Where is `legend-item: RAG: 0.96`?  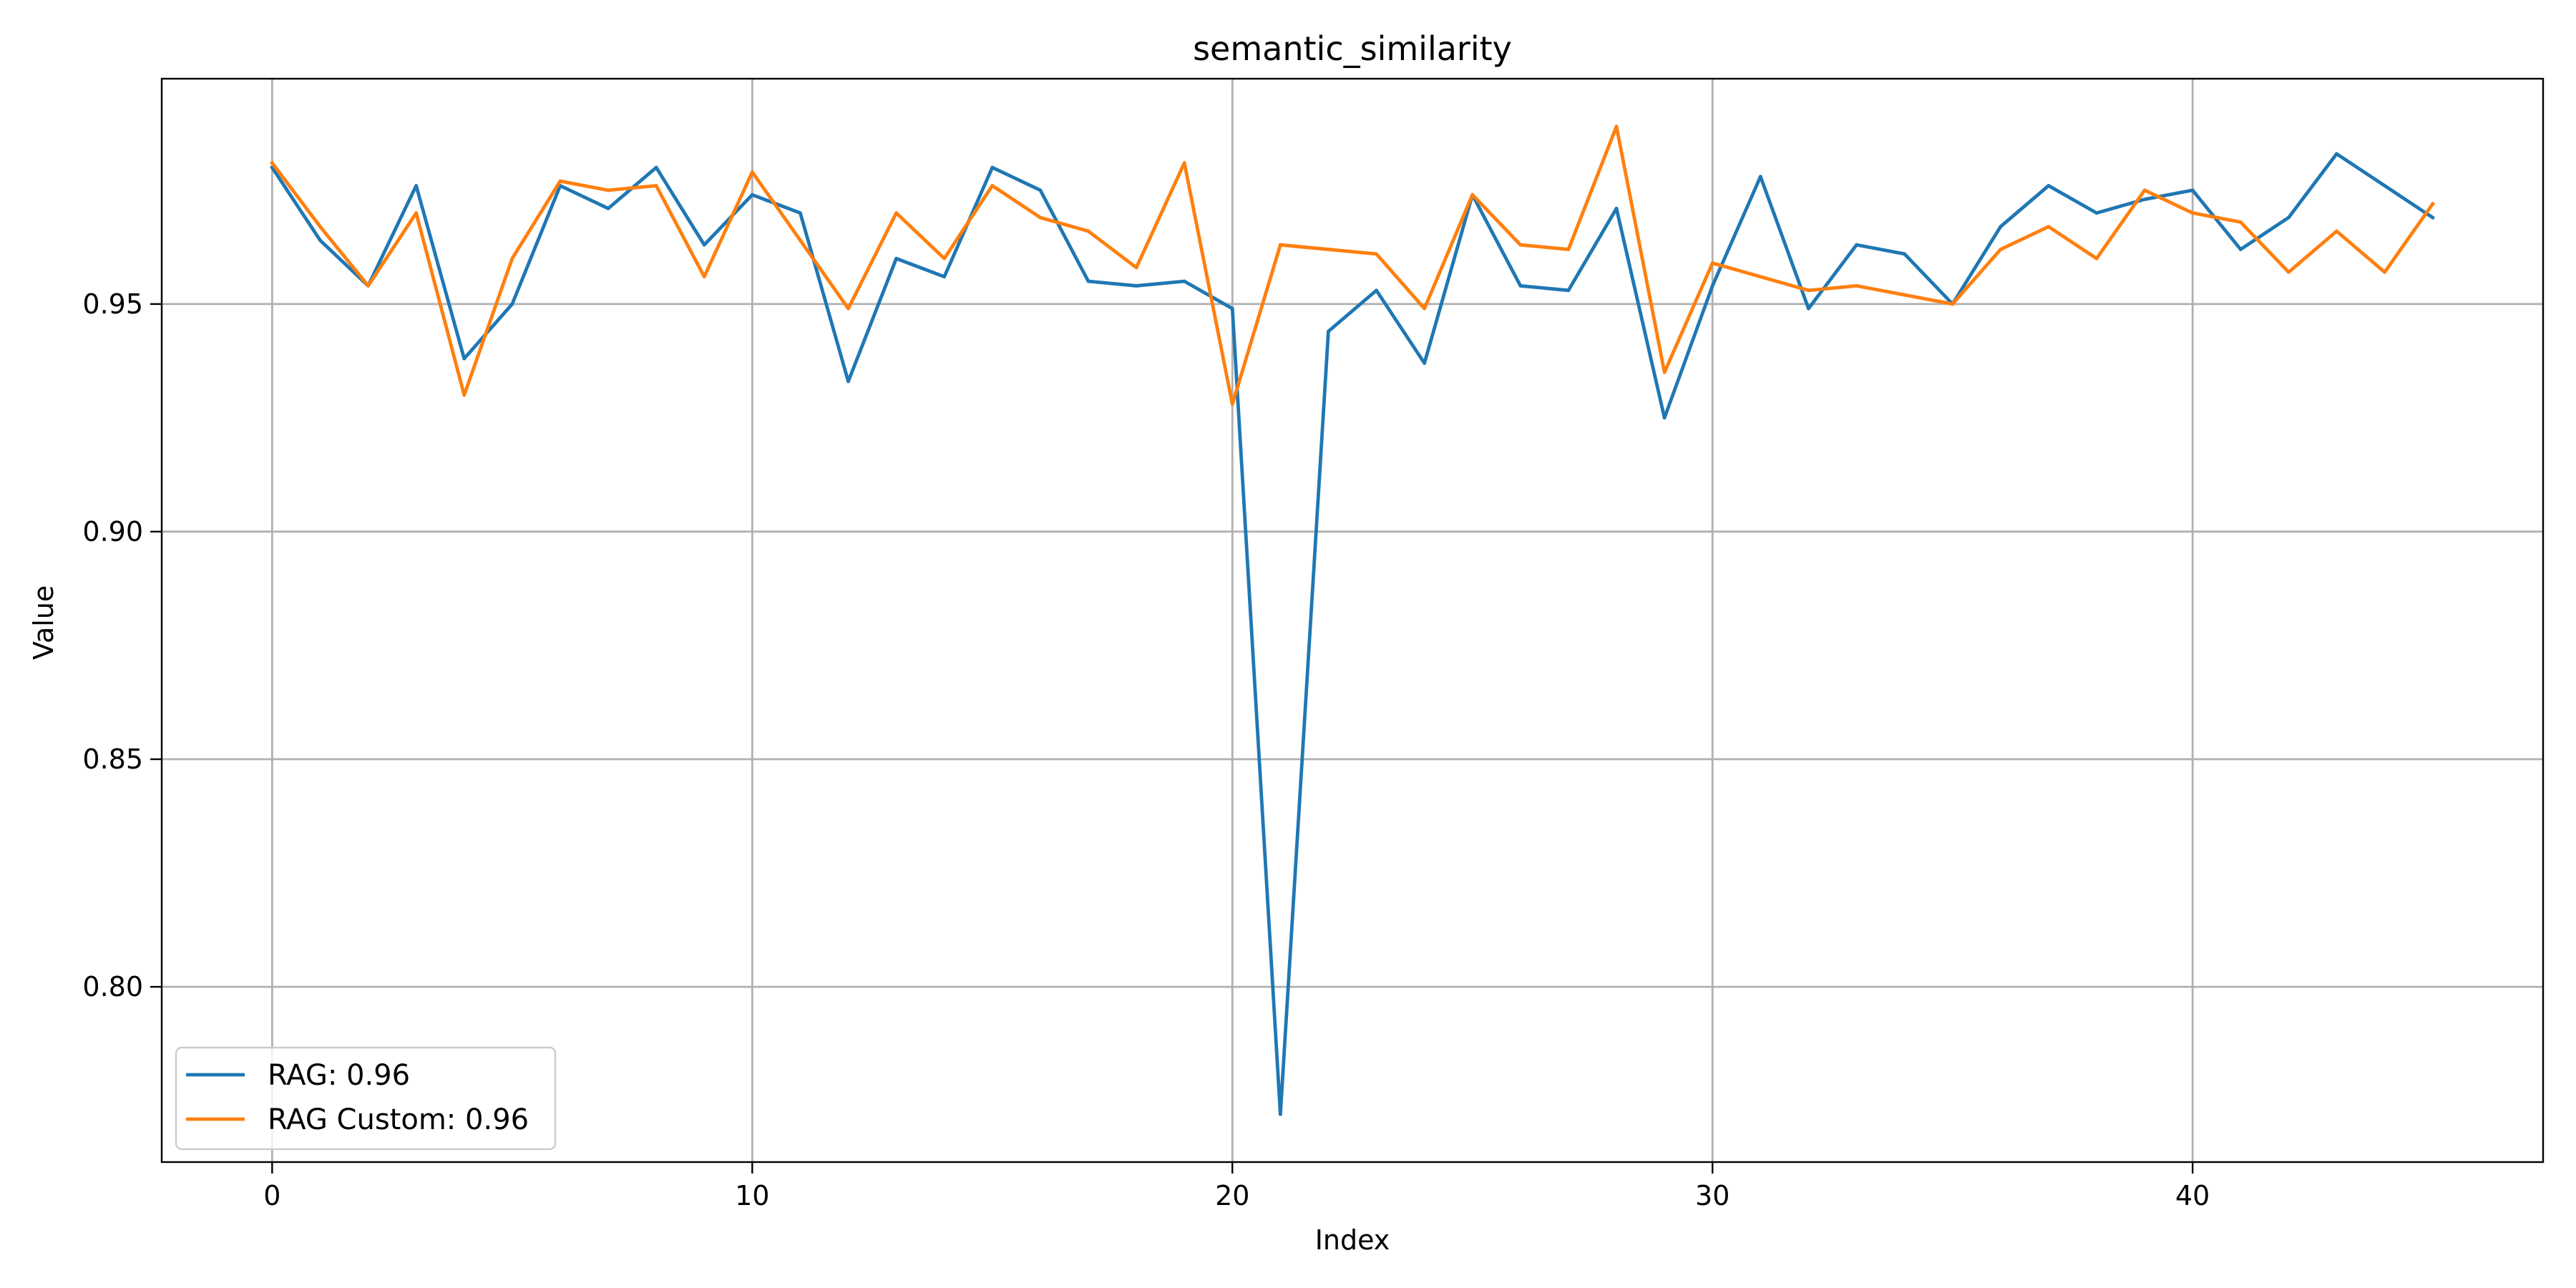 legend-item: RAG: 0.96 is located at coordinates (298, 1075).